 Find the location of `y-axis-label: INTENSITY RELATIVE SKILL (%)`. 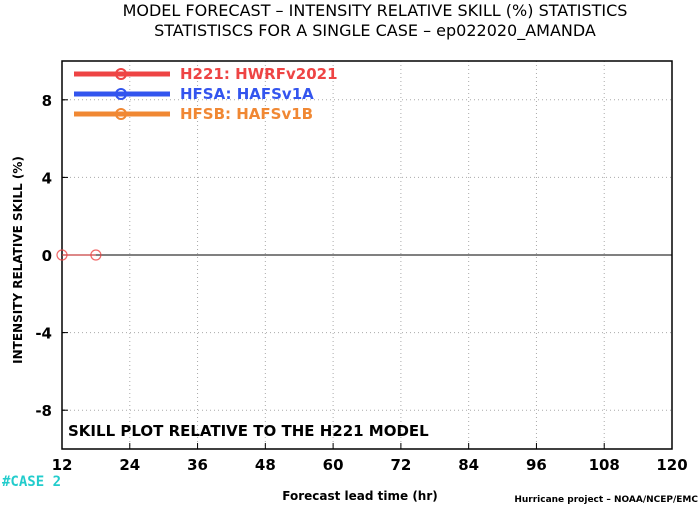

y-axis-label: INTENSITY RELATIVE SKILL (%) is located at coordinates (18, 260).